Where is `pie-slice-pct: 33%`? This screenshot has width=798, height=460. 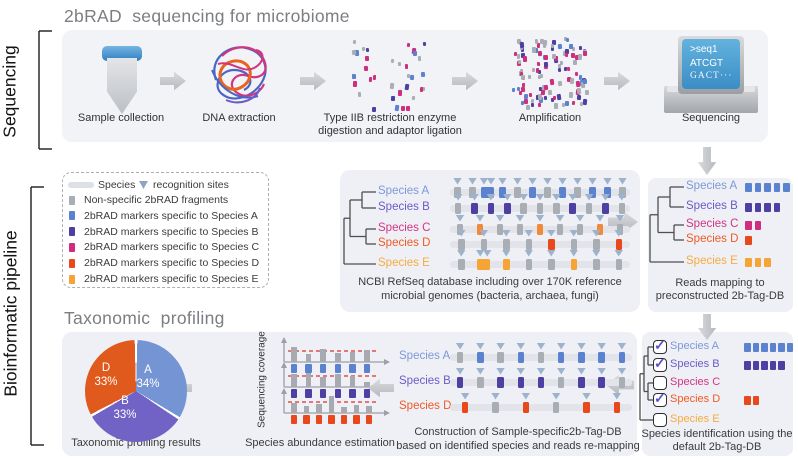 pie-slice-pct: 33% is located at coordinates (125, 414).